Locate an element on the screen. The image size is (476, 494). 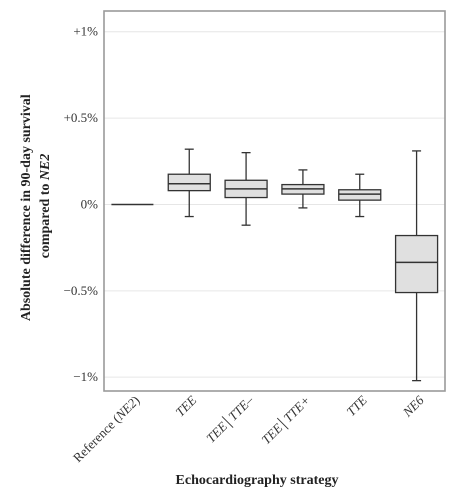
y-tick-label: −0.5% is located at coordinates (81, 290).